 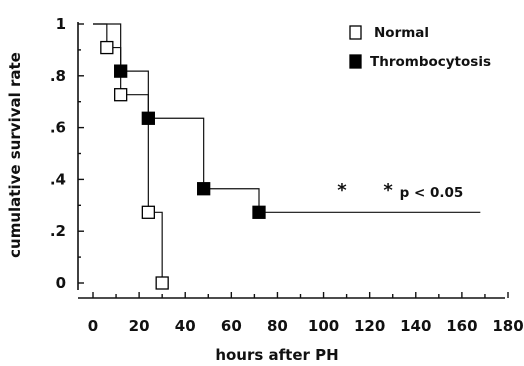 I want to click on x-tick-label: 140, so click(x=415, y=326).